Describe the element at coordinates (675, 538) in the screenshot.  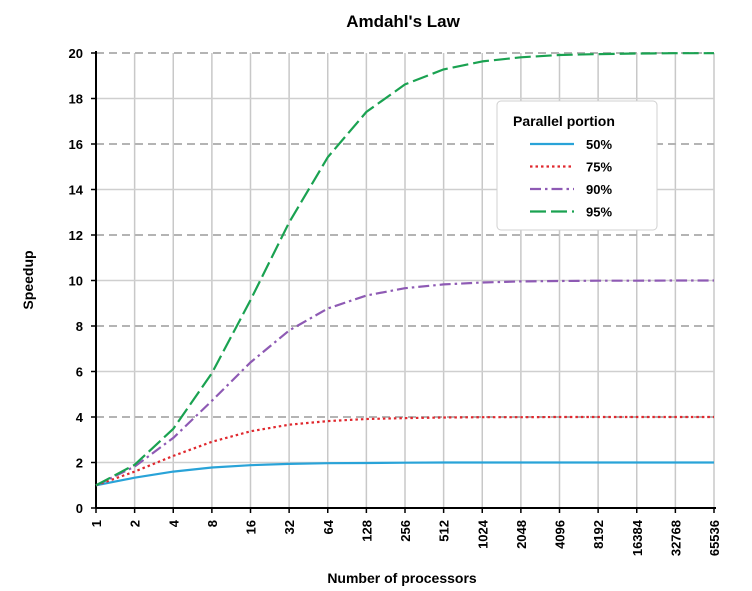
I see `x-tick-label: 32768` at that location.